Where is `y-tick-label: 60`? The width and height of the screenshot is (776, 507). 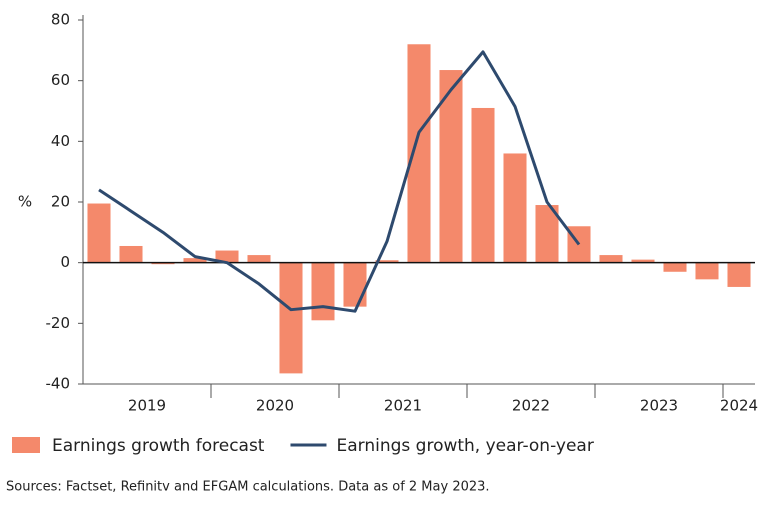
y-tick-label: 60 is located at coordinates (60, 80).